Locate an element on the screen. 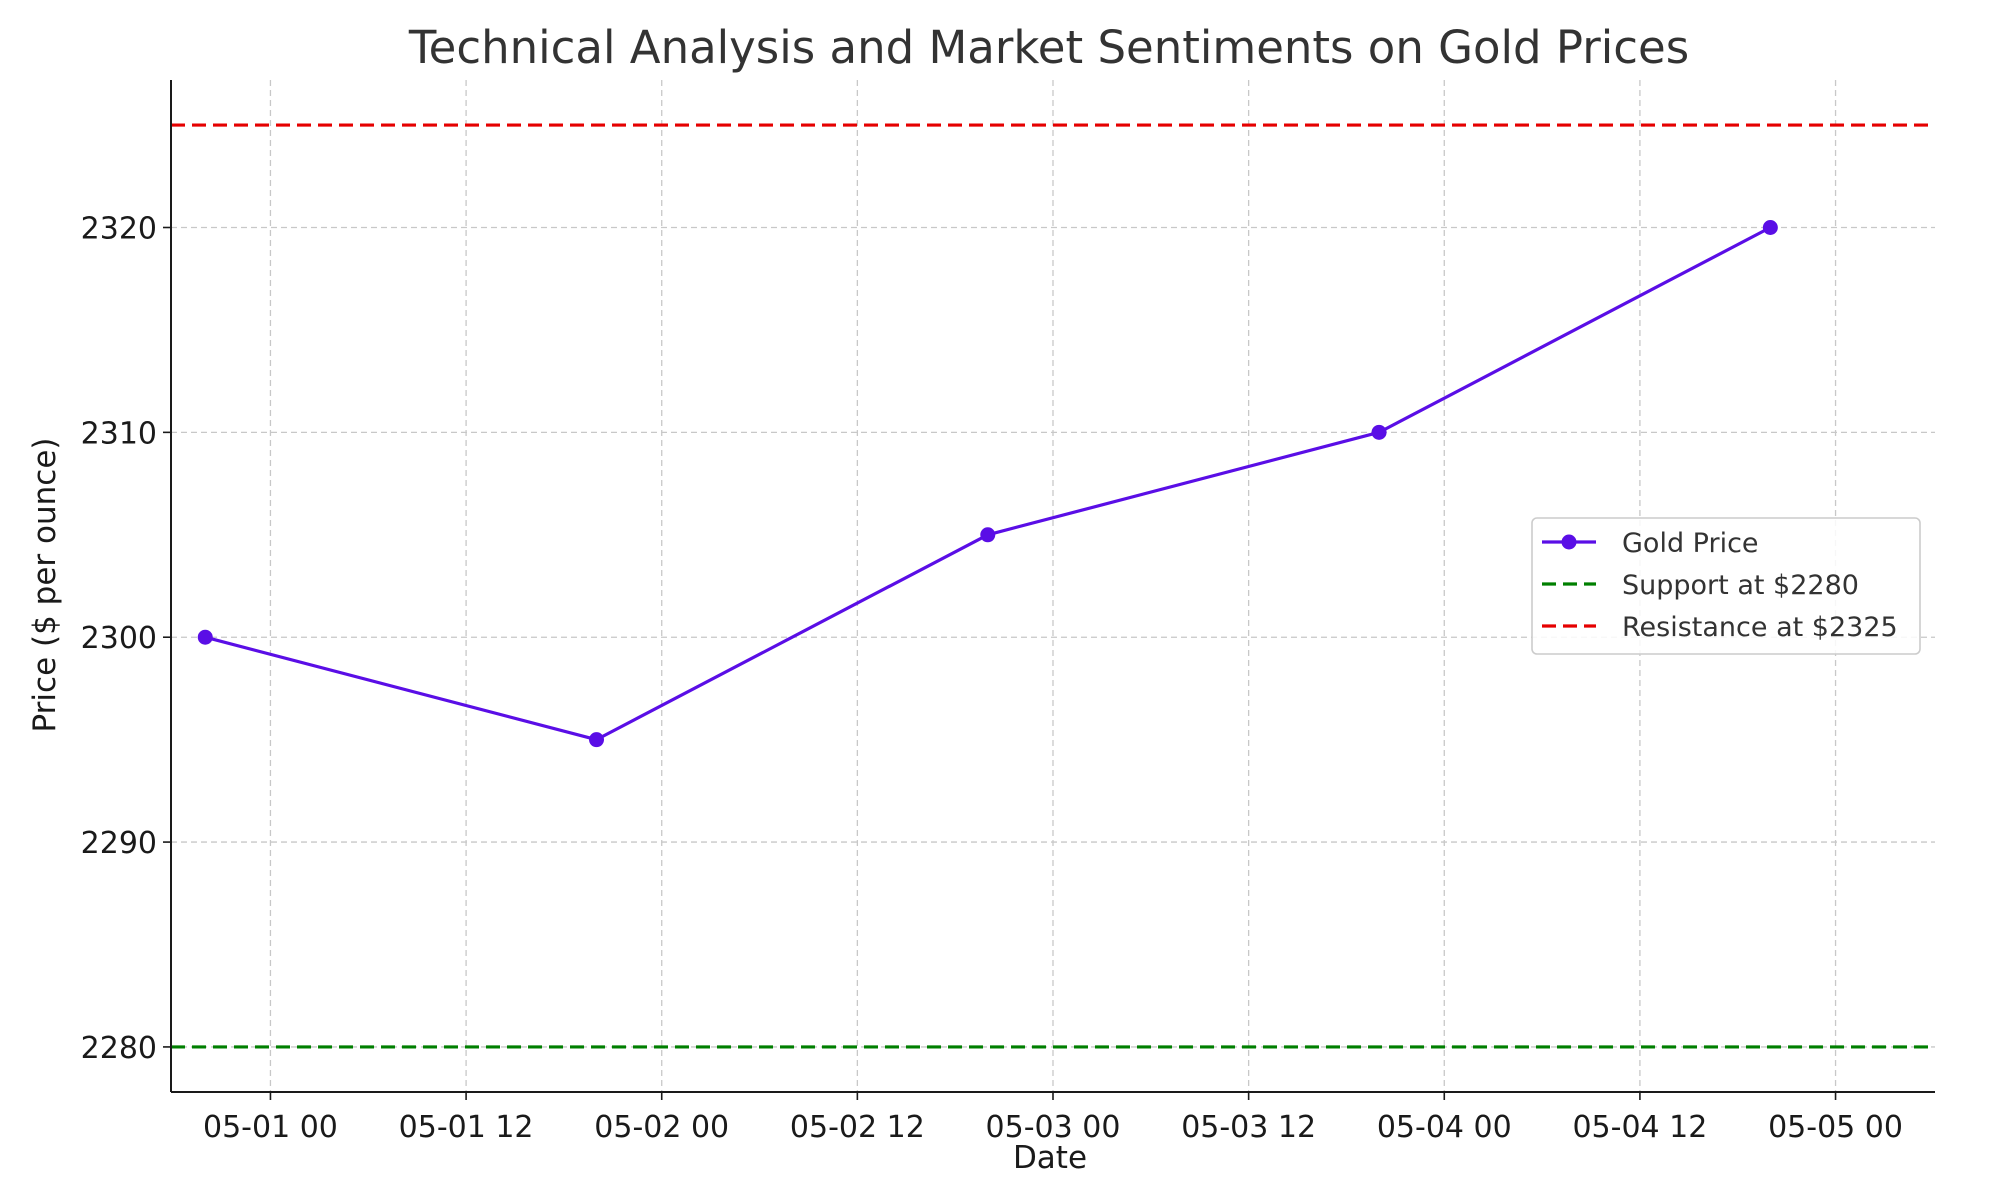 Image resolution: width=2000 pixels, height=1200 pixels. legend-box is located at coordinates (1726, 586).